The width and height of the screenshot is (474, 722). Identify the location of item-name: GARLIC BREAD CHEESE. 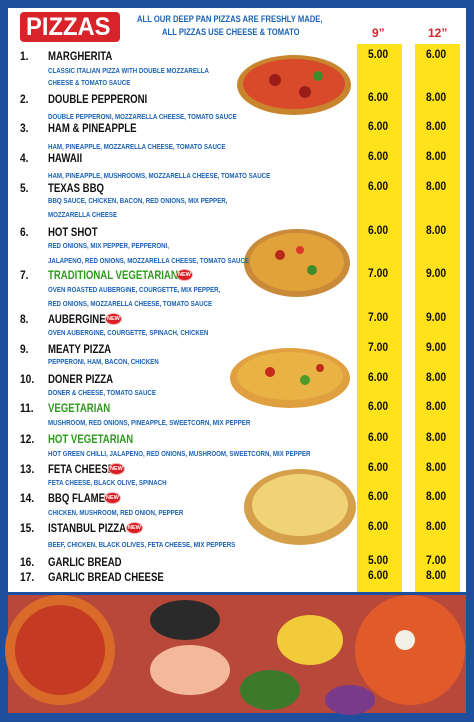
(106, 577).